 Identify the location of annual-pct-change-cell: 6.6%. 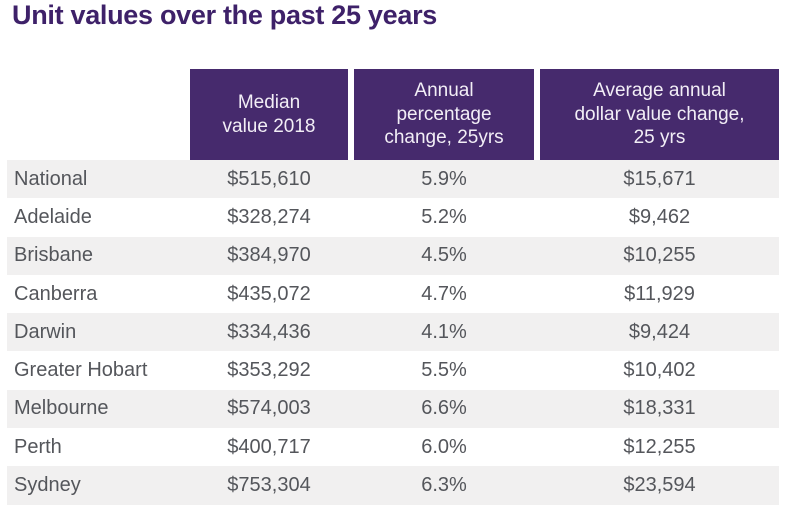
(444, 408).